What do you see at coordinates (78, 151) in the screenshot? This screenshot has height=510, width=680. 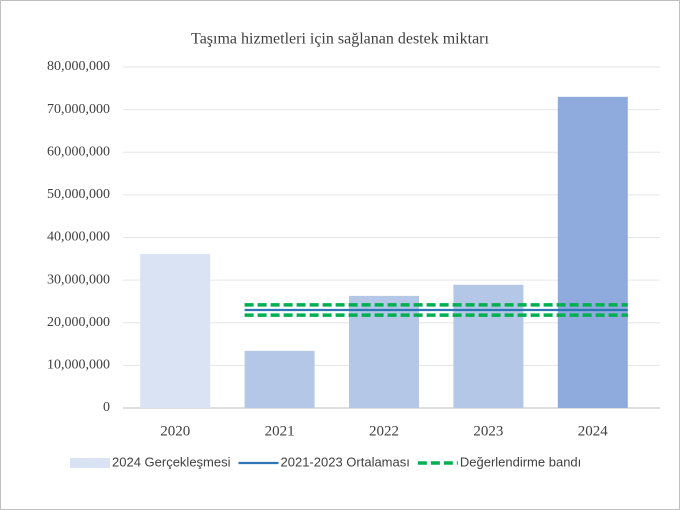 I see `y-tick-label: 60,000,000` at bounding box center [78, 151].